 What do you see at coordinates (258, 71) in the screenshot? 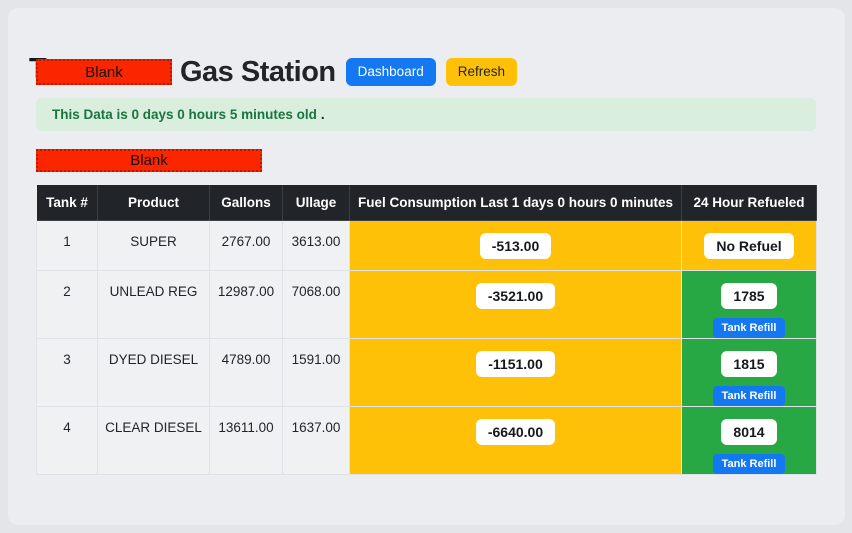
I see `page-title: Gas Station` at bounding box center [258, 71].